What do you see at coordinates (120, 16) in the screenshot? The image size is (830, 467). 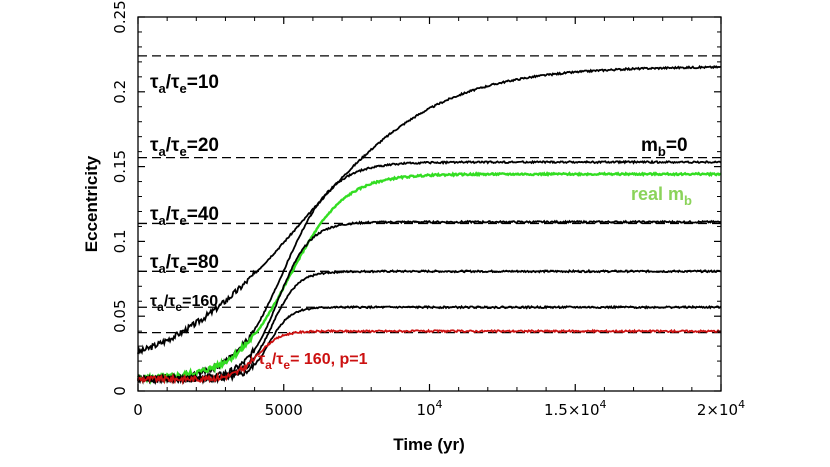 I see `y-tick-label-5: 0.25` at bounding box center [120, 16].